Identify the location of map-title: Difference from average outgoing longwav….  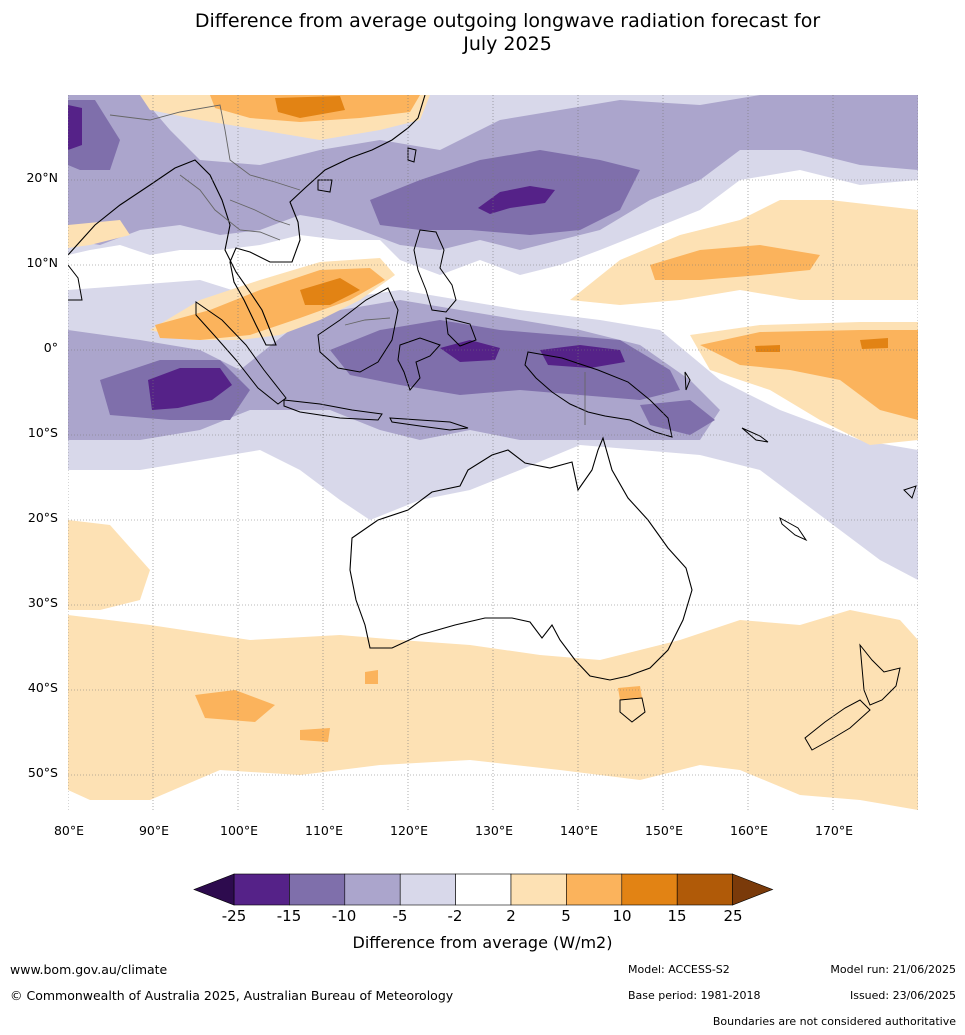
(482, 33).